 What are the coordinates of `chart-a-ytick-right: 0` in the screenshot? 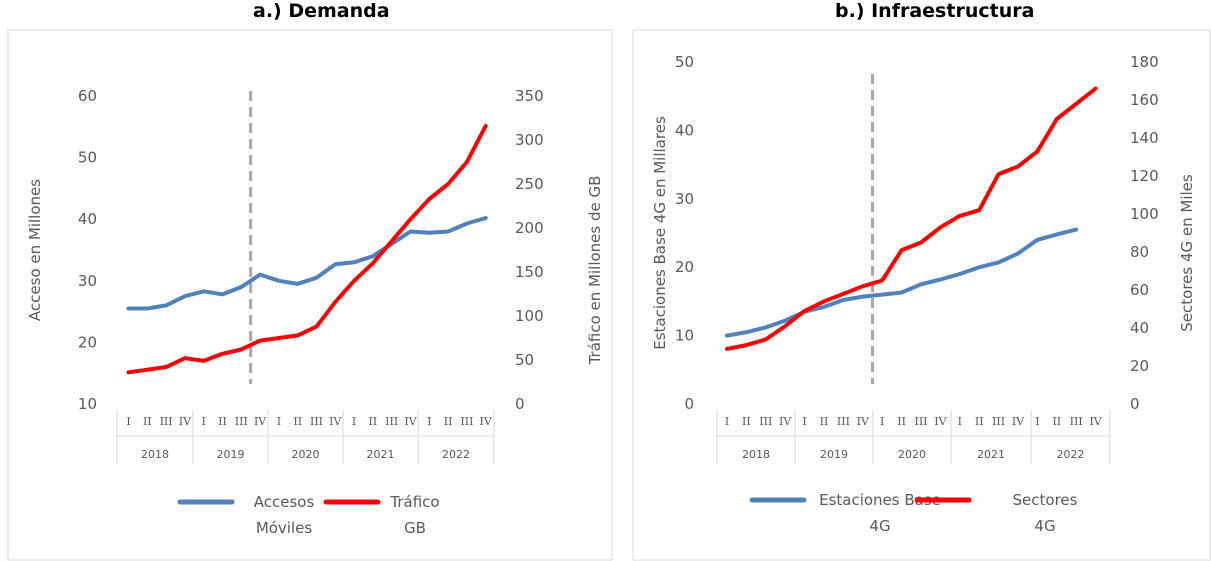 It's located at (520, 404).